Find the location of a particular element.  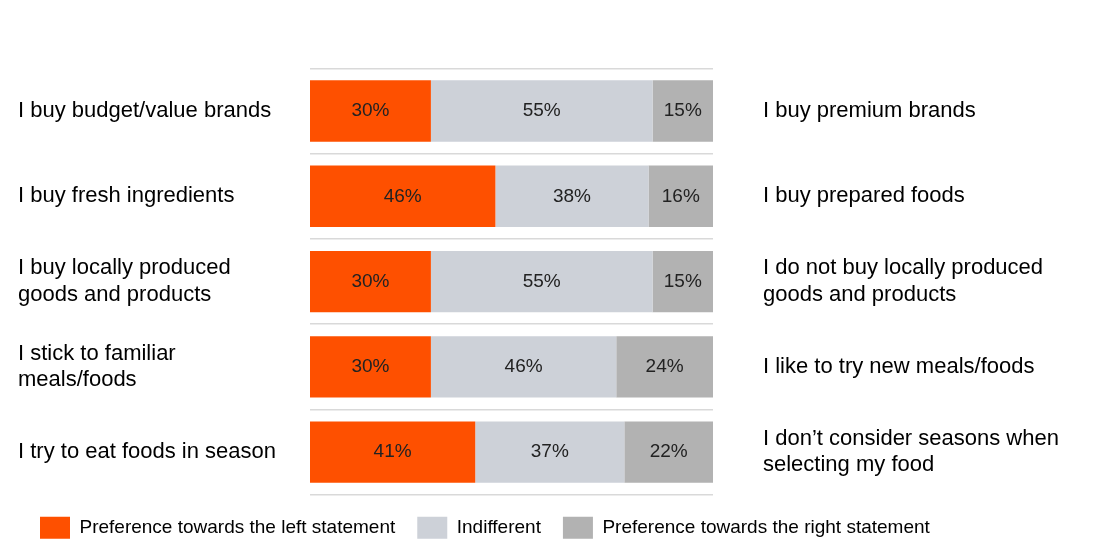

data-label: 22% is located at coordinates (668, 451).